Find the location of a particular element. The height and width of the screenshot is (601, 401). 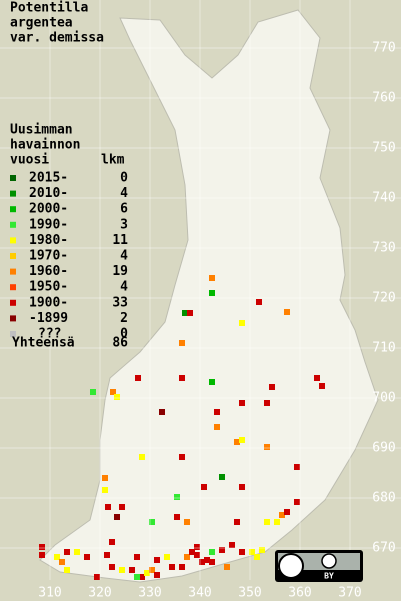

legend-header: vuosi is located at coordinates (29, 160).